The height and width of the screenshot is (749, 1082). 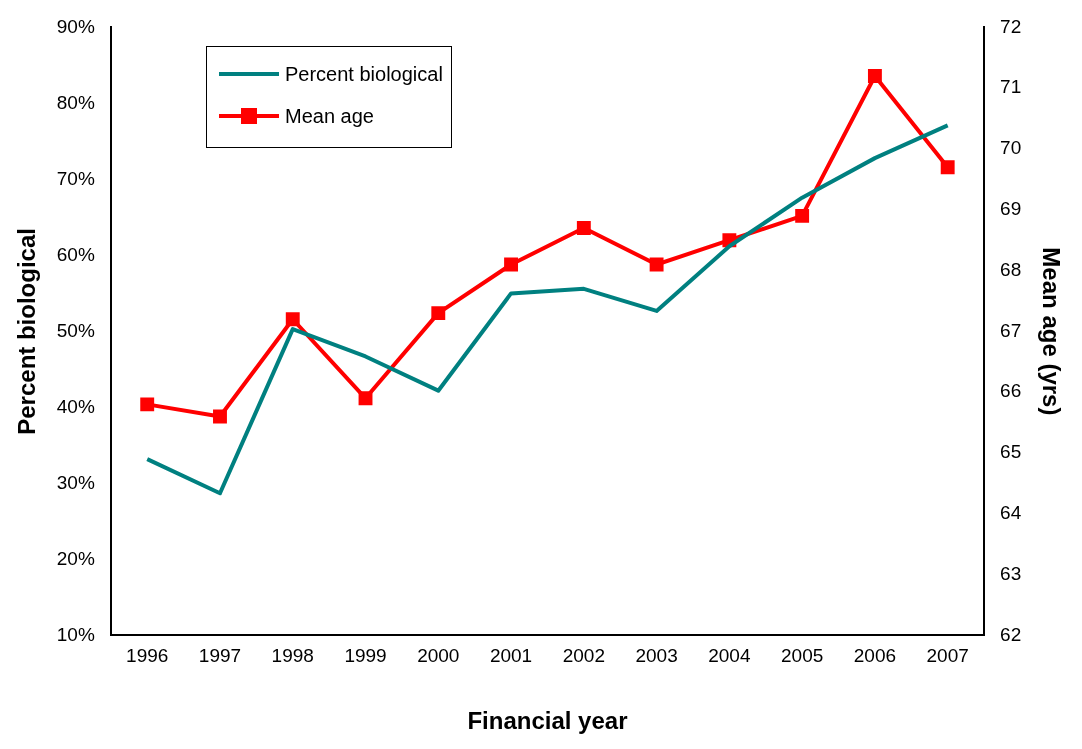 I want to click on x-tick-label: 2004, so click(x=729, y=656).